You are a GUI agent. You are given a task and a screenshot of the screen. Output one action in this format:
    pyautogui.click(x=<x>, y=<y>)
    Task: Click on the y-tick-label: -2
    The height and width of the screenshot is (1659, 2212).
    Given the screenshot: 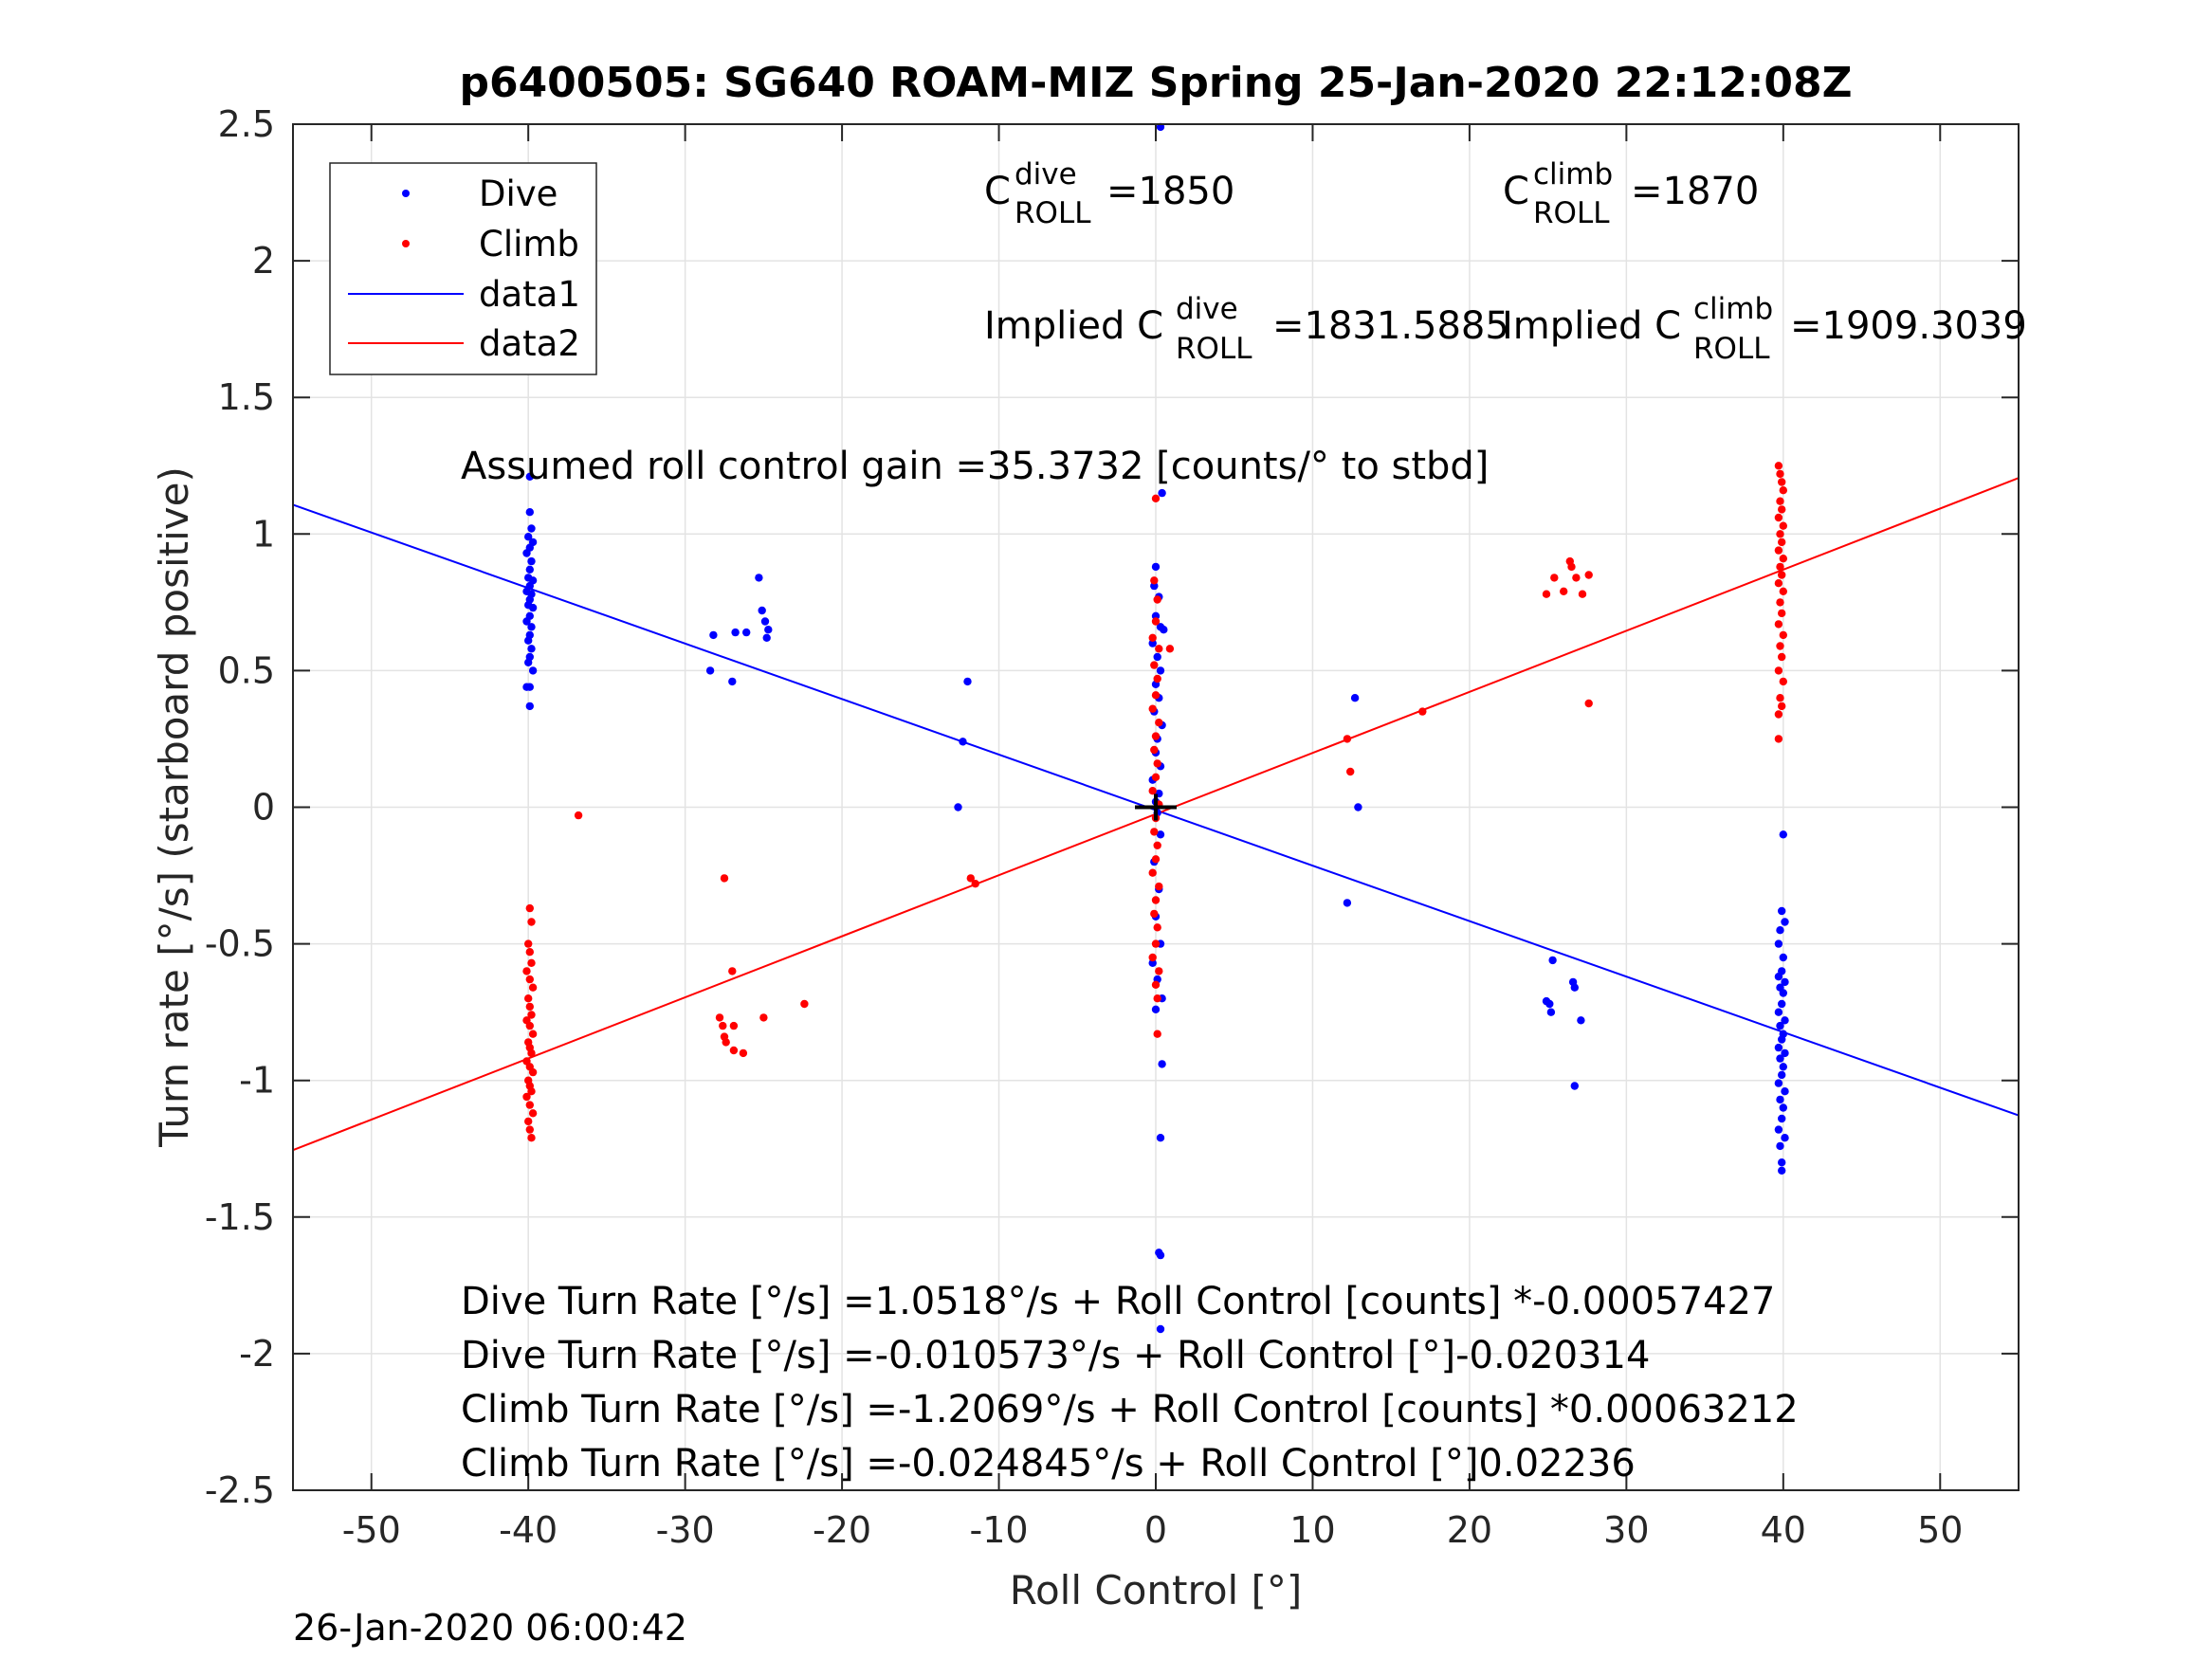 What is the action you would take?
    pyautogui.click(x=257, y=1354)
    